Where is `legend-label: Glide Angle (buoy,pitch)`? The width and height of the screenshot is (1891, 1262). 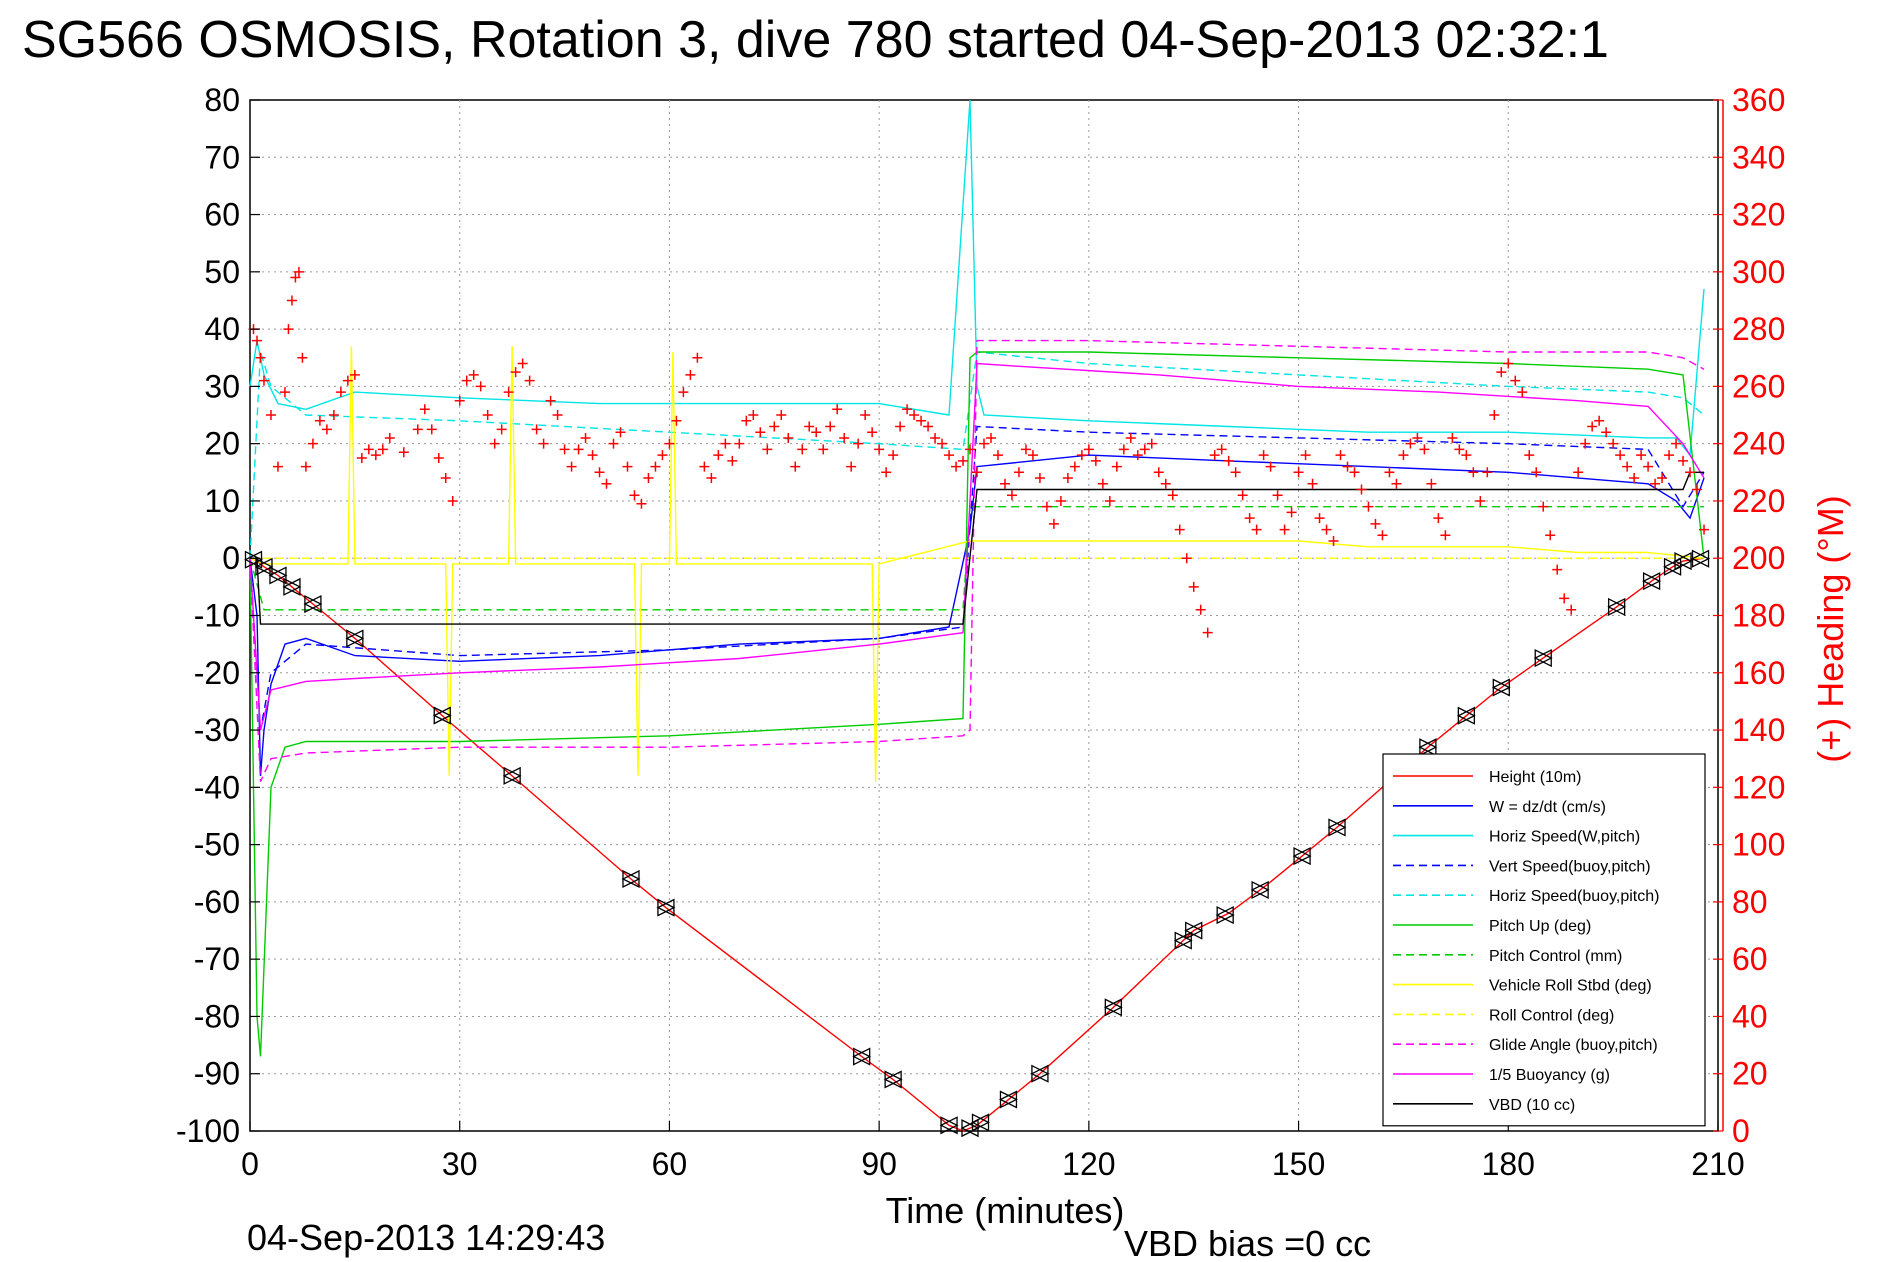
legend-label: Glide Angle (buoy,pitch) is located at coordinates (1573, 1045).